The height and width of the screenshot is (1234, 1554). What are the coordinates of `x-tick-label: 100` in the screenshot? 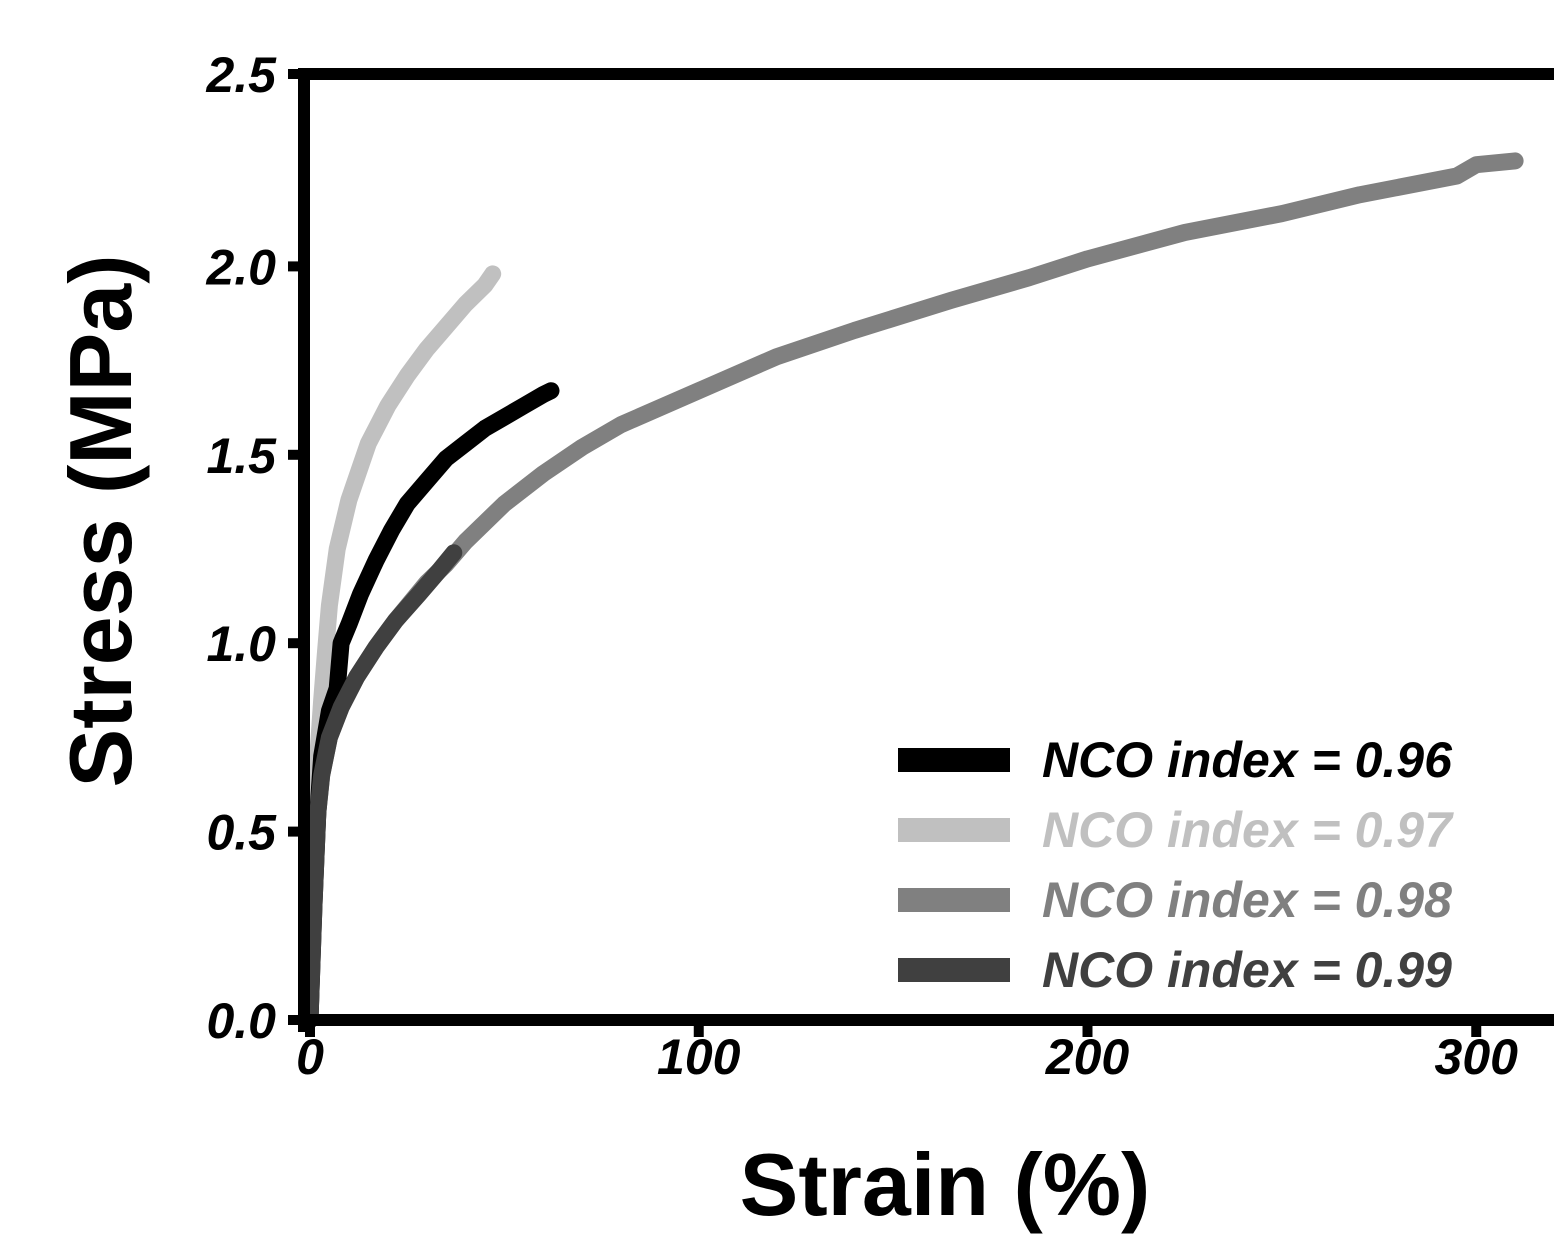 It's located at (699, 1057).